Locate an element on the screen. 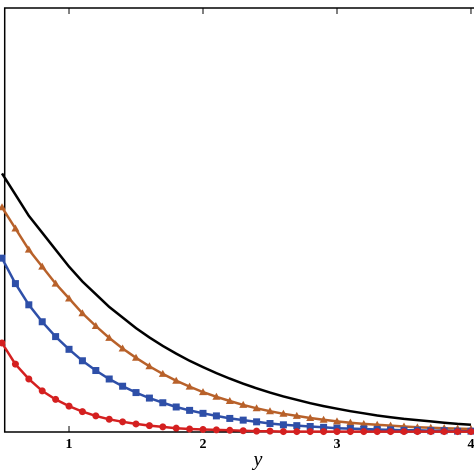 The image size is (474, 474). x-tick-label: 4 is located at coordinates (470, 444).